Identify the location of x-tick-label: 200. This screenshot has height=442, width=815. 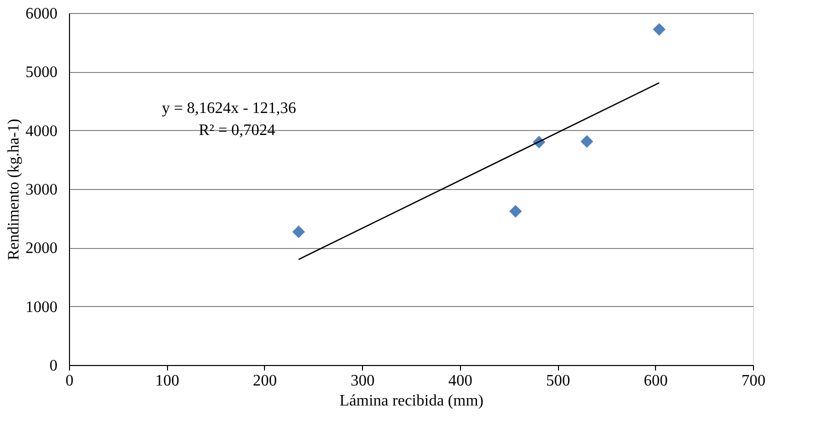
(264, 381).